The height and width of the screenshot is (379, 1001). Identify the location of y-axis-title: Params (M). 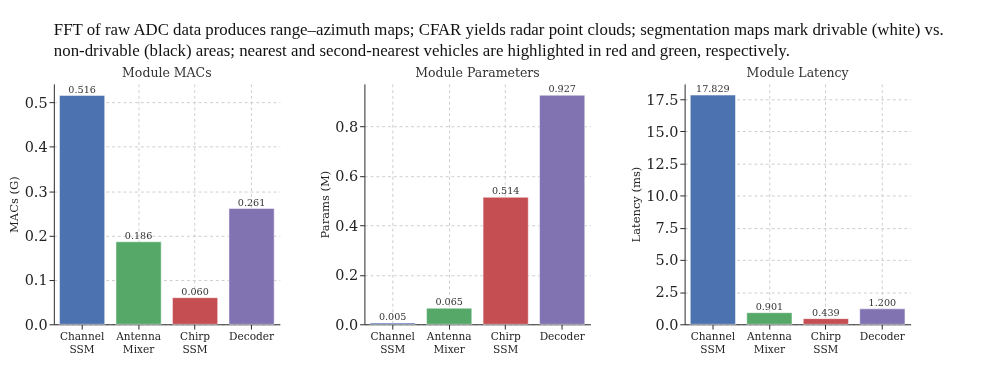
(324, 204).